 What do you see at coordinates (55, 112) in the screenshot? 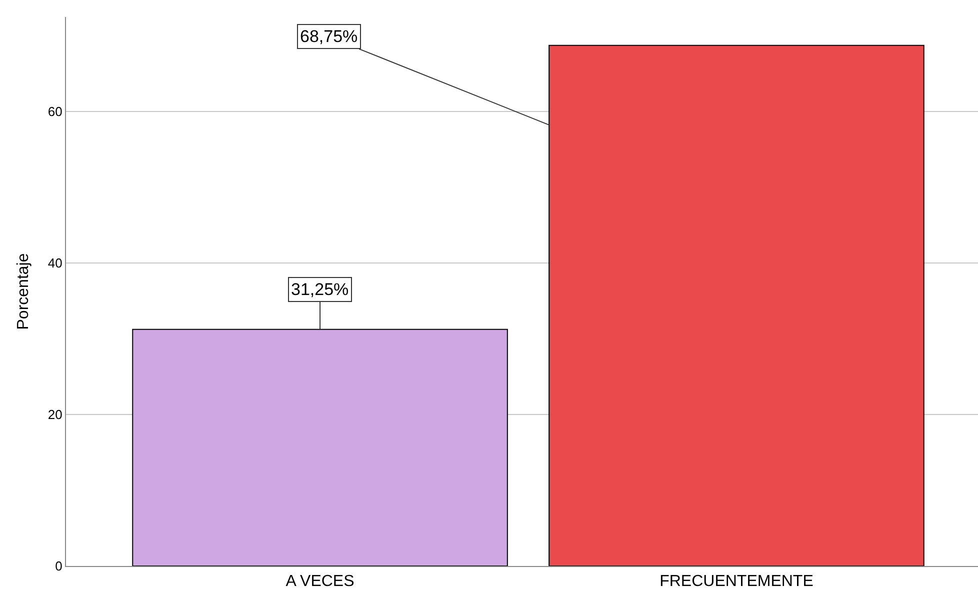
I see `y-tick-label: 60` at bounding box center [55, 112].